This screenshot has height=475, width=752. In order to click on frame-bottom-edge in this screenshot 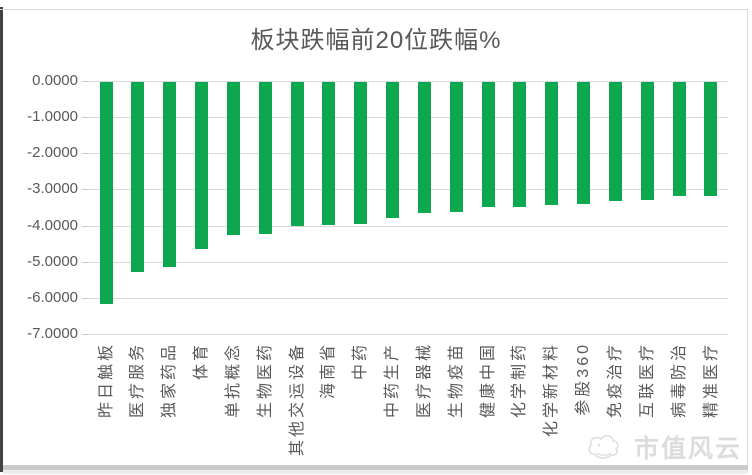, I will do `click(375, 467)`.